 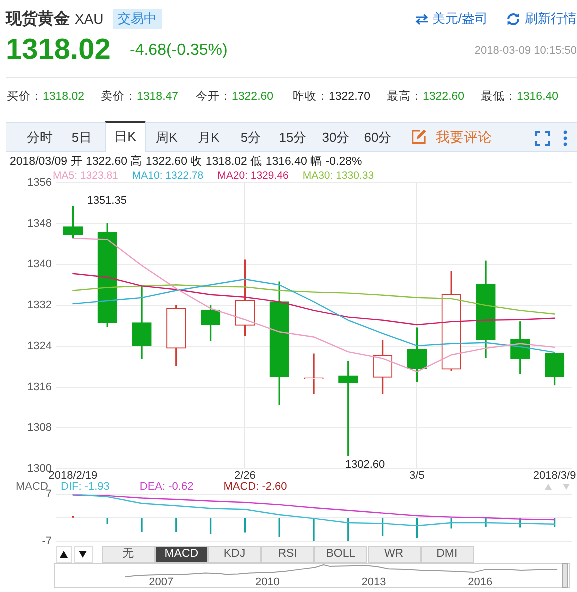 What do you see at coordinates (341, 554) in the screenshot?
I see `tab: BOLL` at bounding box center [341, 554].